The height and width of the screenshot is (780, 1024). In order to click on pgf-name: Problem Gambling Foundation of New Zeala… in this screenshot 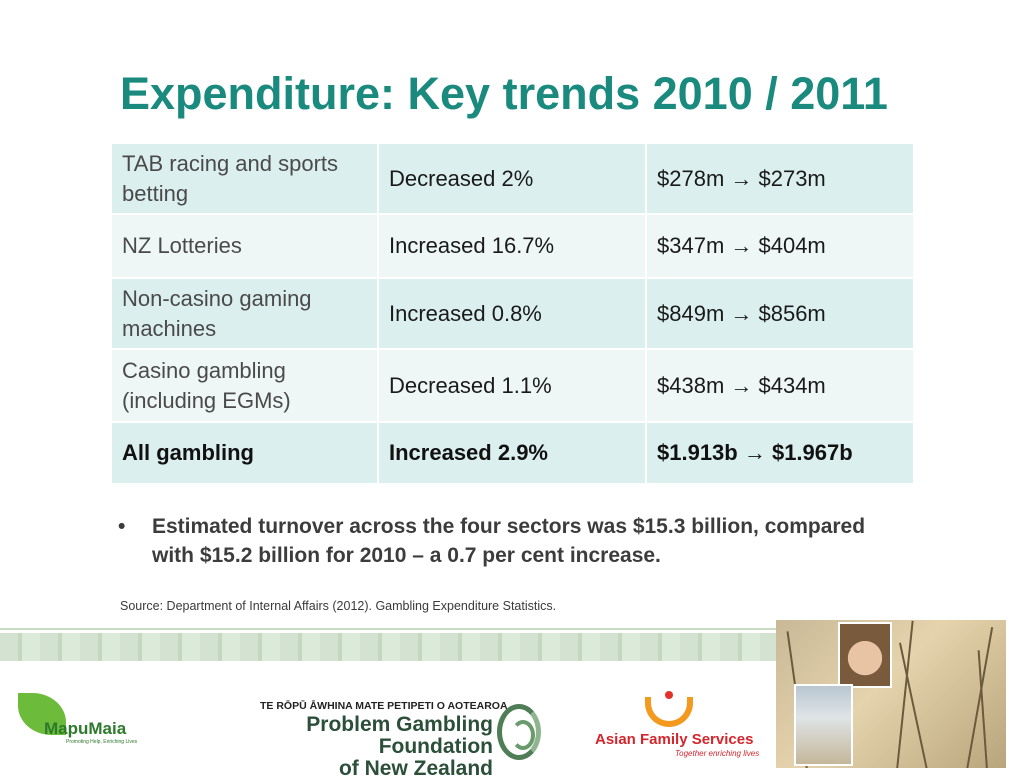, I will do `click(350, 747)`.